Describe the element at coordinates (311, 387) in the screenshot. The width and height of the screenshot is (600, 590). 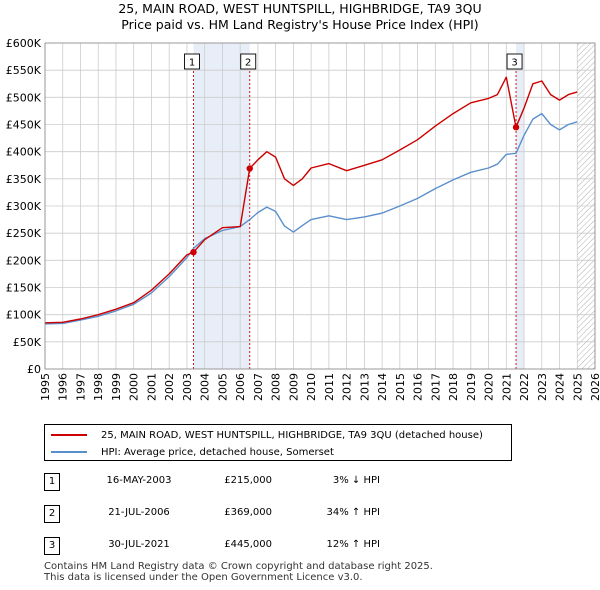
I see `x-tick-label: 2010` at that location.